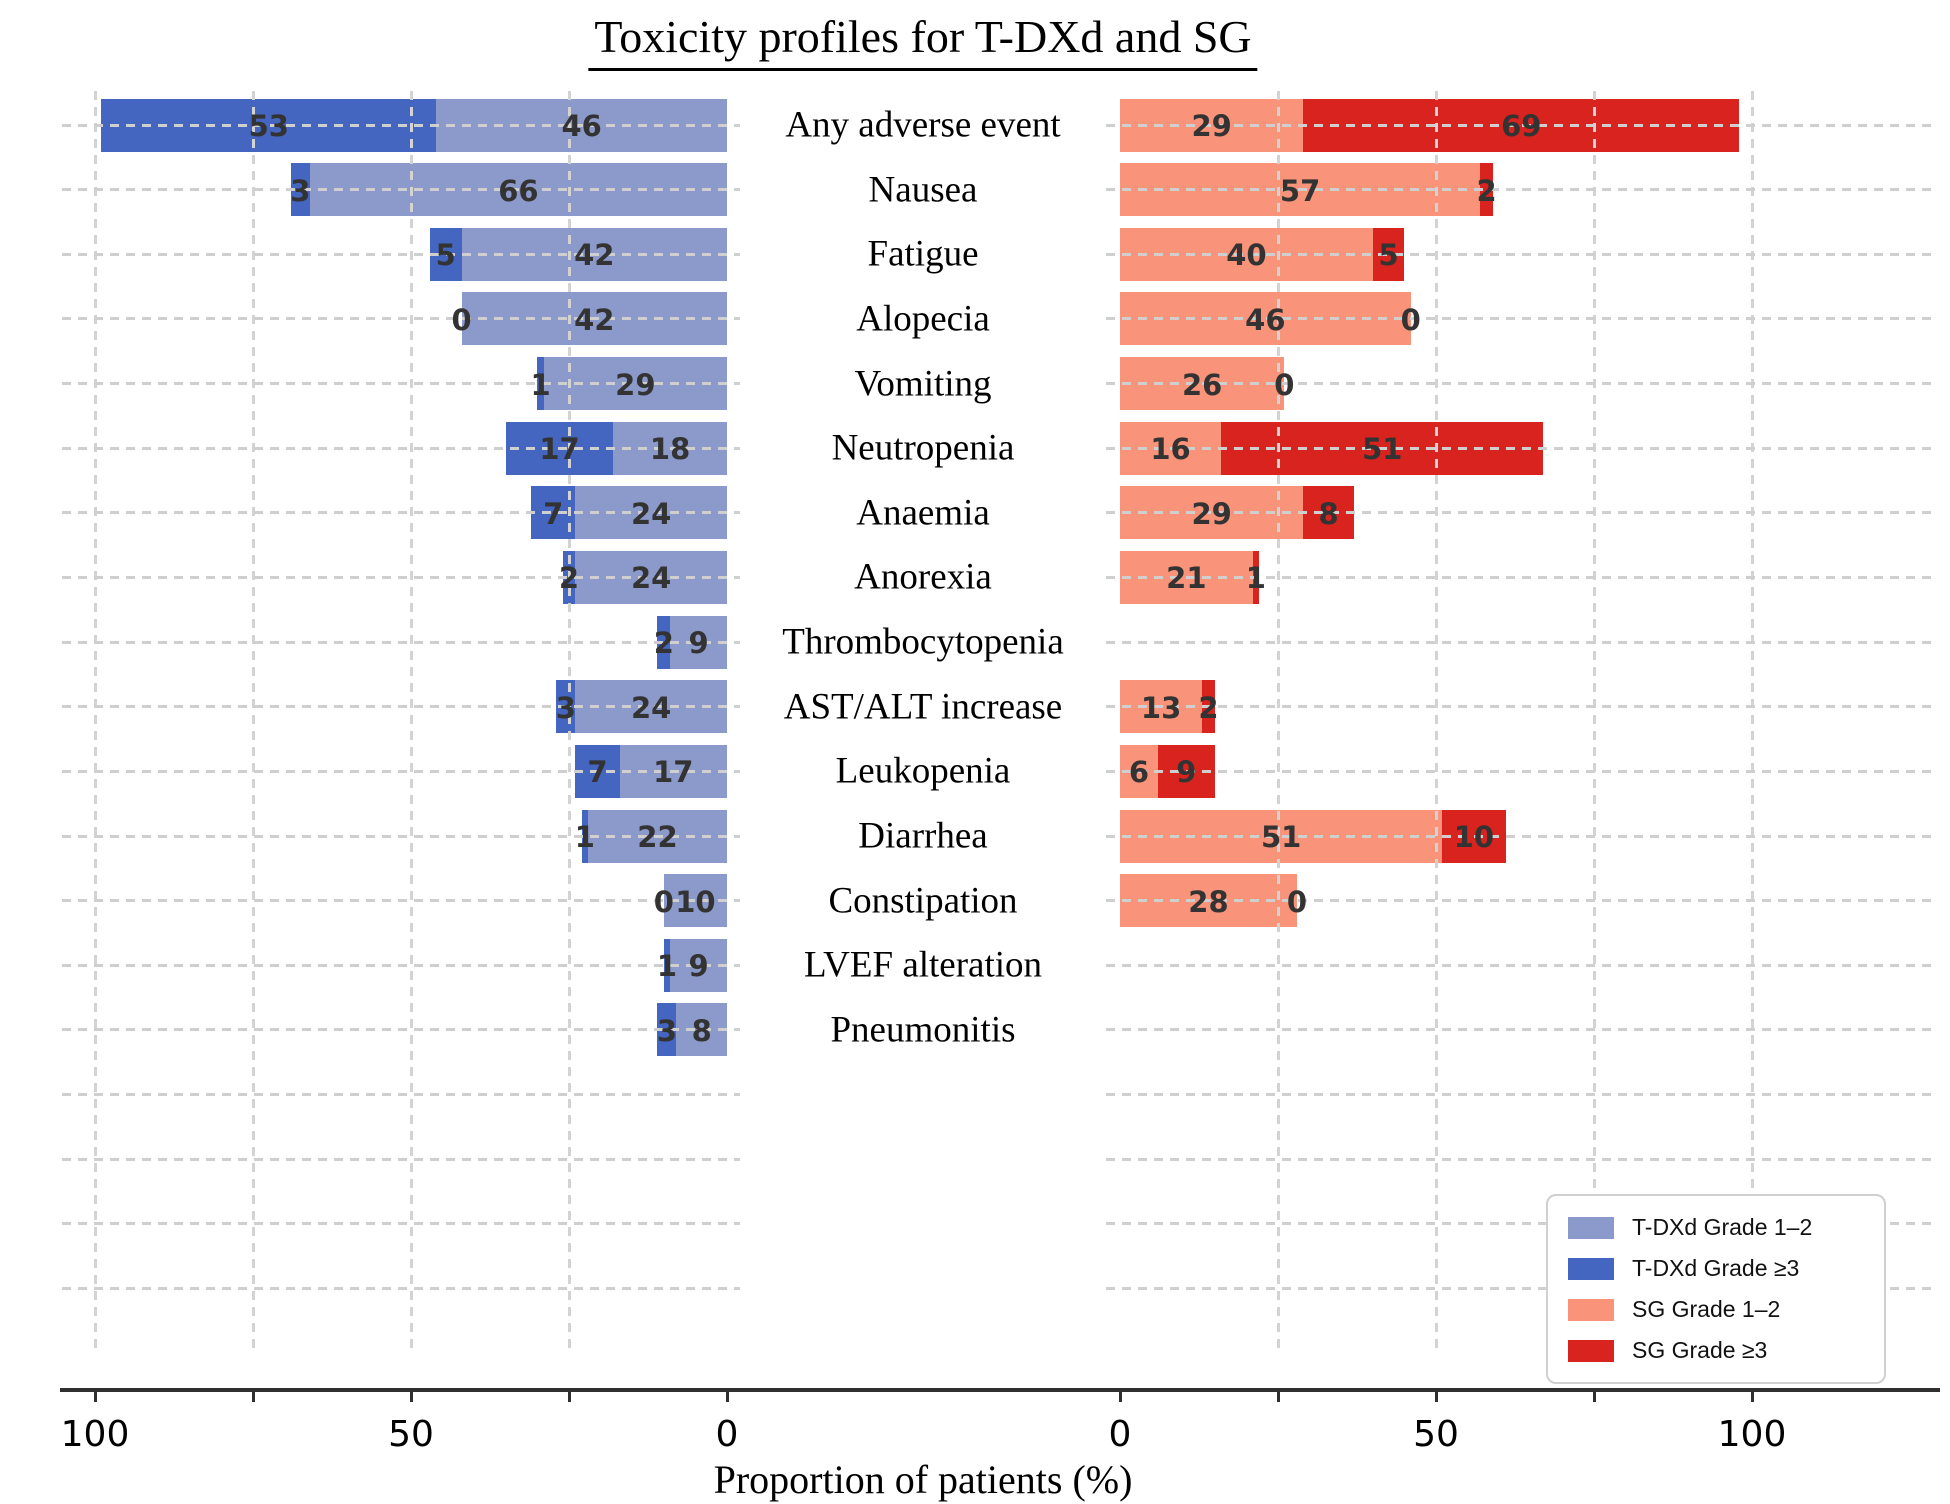 The height and width of the screenshot is (1504, 1950). What do you see at coordinates (1202, 384) in the screenshot?
I see `bar-value-label: 26` at bounding box center [1202, 384].